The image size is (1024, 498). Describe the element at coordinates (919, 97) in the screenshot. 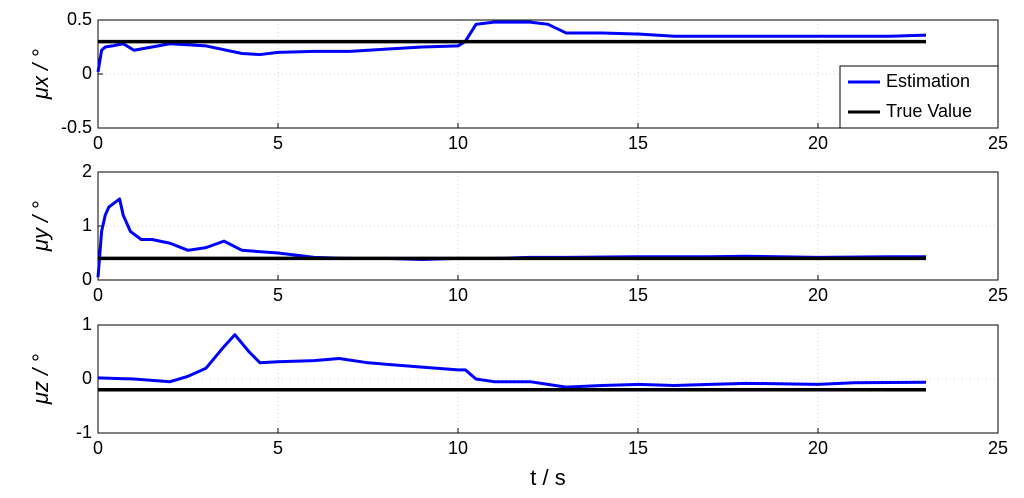

I see `legend-box` at that location.